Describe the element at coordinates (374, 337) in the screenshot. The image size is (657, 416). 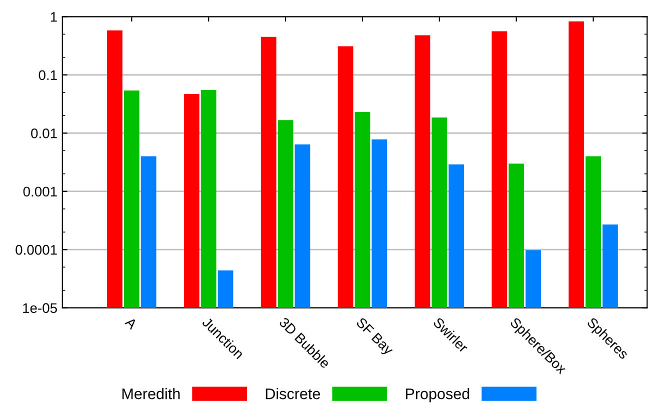
I see `x-tick-label: SF Bay` at that location.